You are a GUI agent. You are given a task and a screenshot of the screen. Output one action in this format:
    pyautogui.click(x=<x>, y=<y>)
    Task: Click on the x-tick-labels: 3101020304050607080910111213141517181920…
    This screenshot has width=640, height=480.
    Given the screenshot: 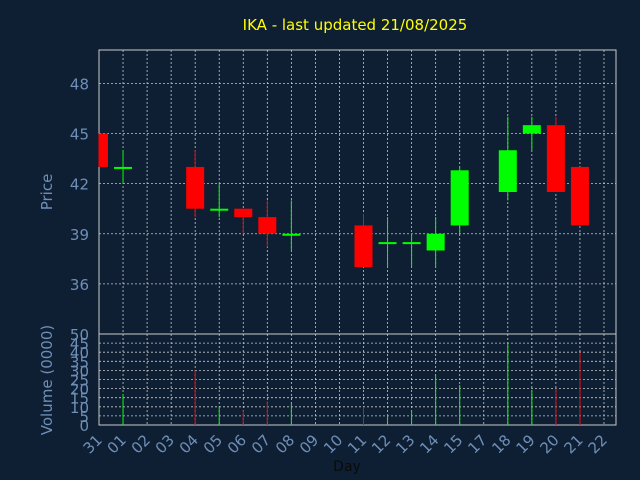 What is the action you would take?
    pyautogui.click(x=345, y=444)
    